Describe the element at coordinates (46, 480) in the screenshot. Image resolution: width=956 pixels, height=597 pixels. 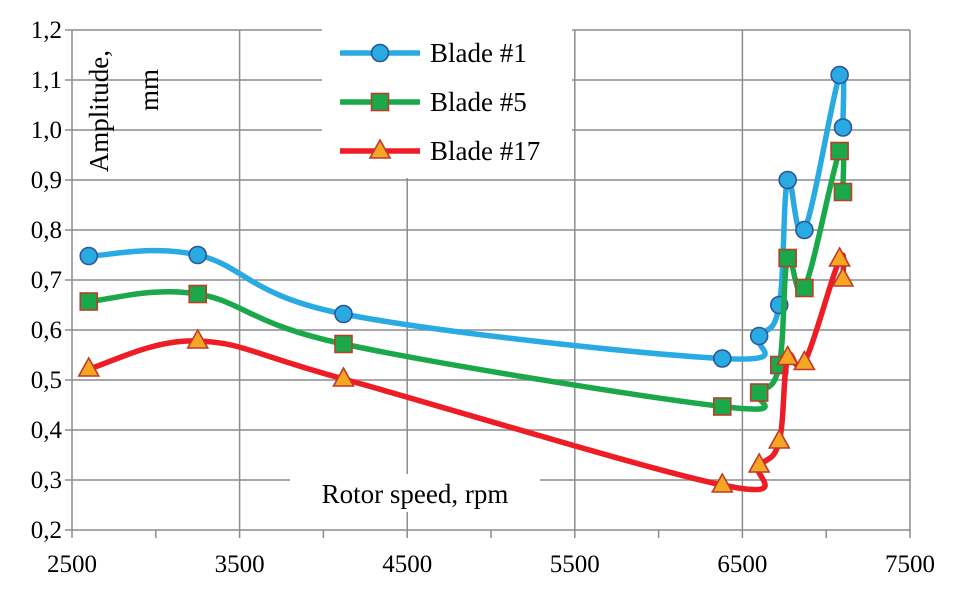
I see `y-tick-label: 0,3` at that location.